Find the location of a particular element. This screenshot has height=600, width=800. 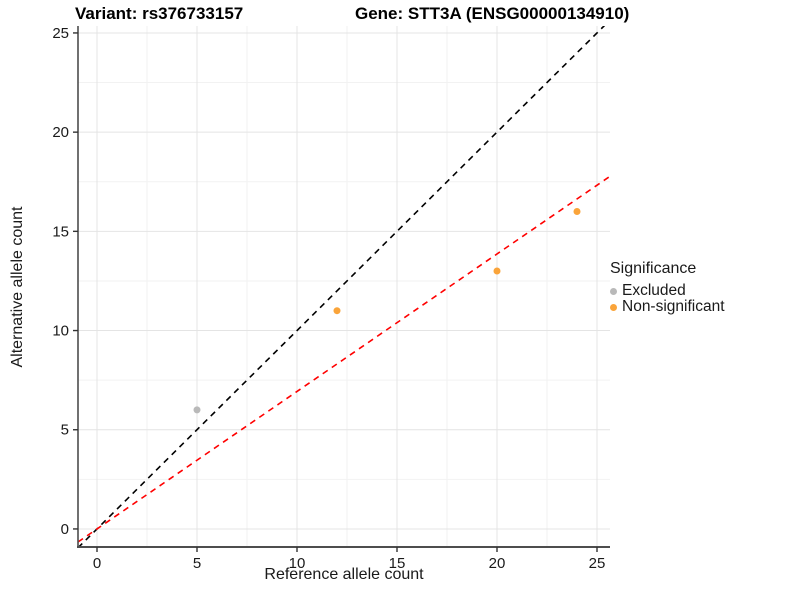

legend-item-non-significant: Non-significant is located at coordinates (667, 307).